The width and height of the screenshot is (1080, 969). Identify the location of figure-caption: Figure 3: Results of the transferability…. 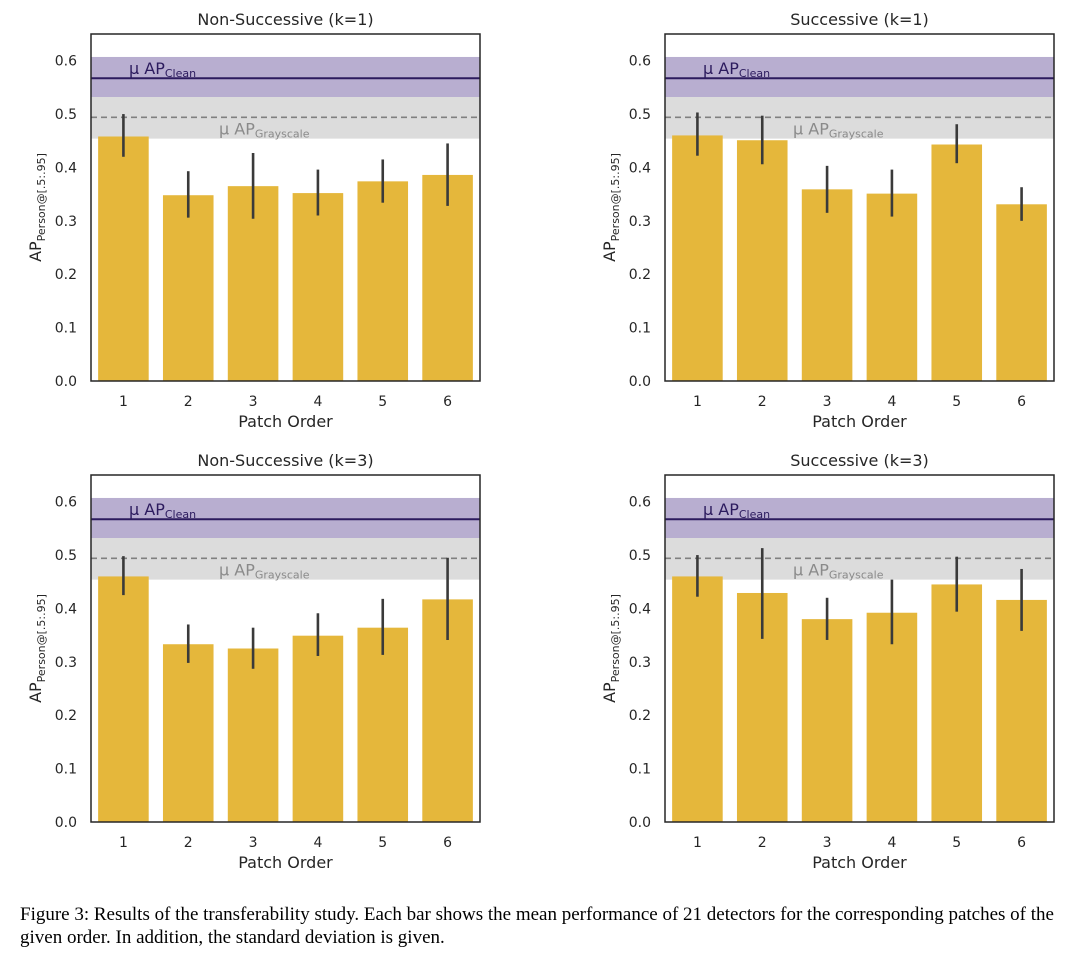
(537, 926).